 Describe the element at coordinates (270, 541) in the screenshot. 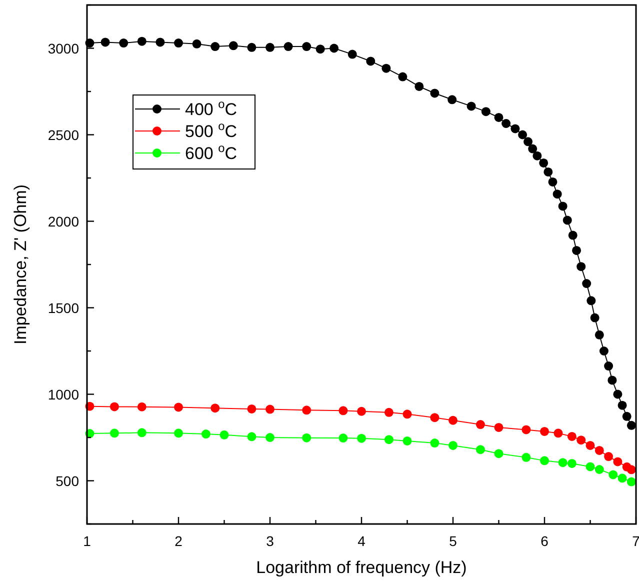

I see `x-tick-label: 3` at that location.